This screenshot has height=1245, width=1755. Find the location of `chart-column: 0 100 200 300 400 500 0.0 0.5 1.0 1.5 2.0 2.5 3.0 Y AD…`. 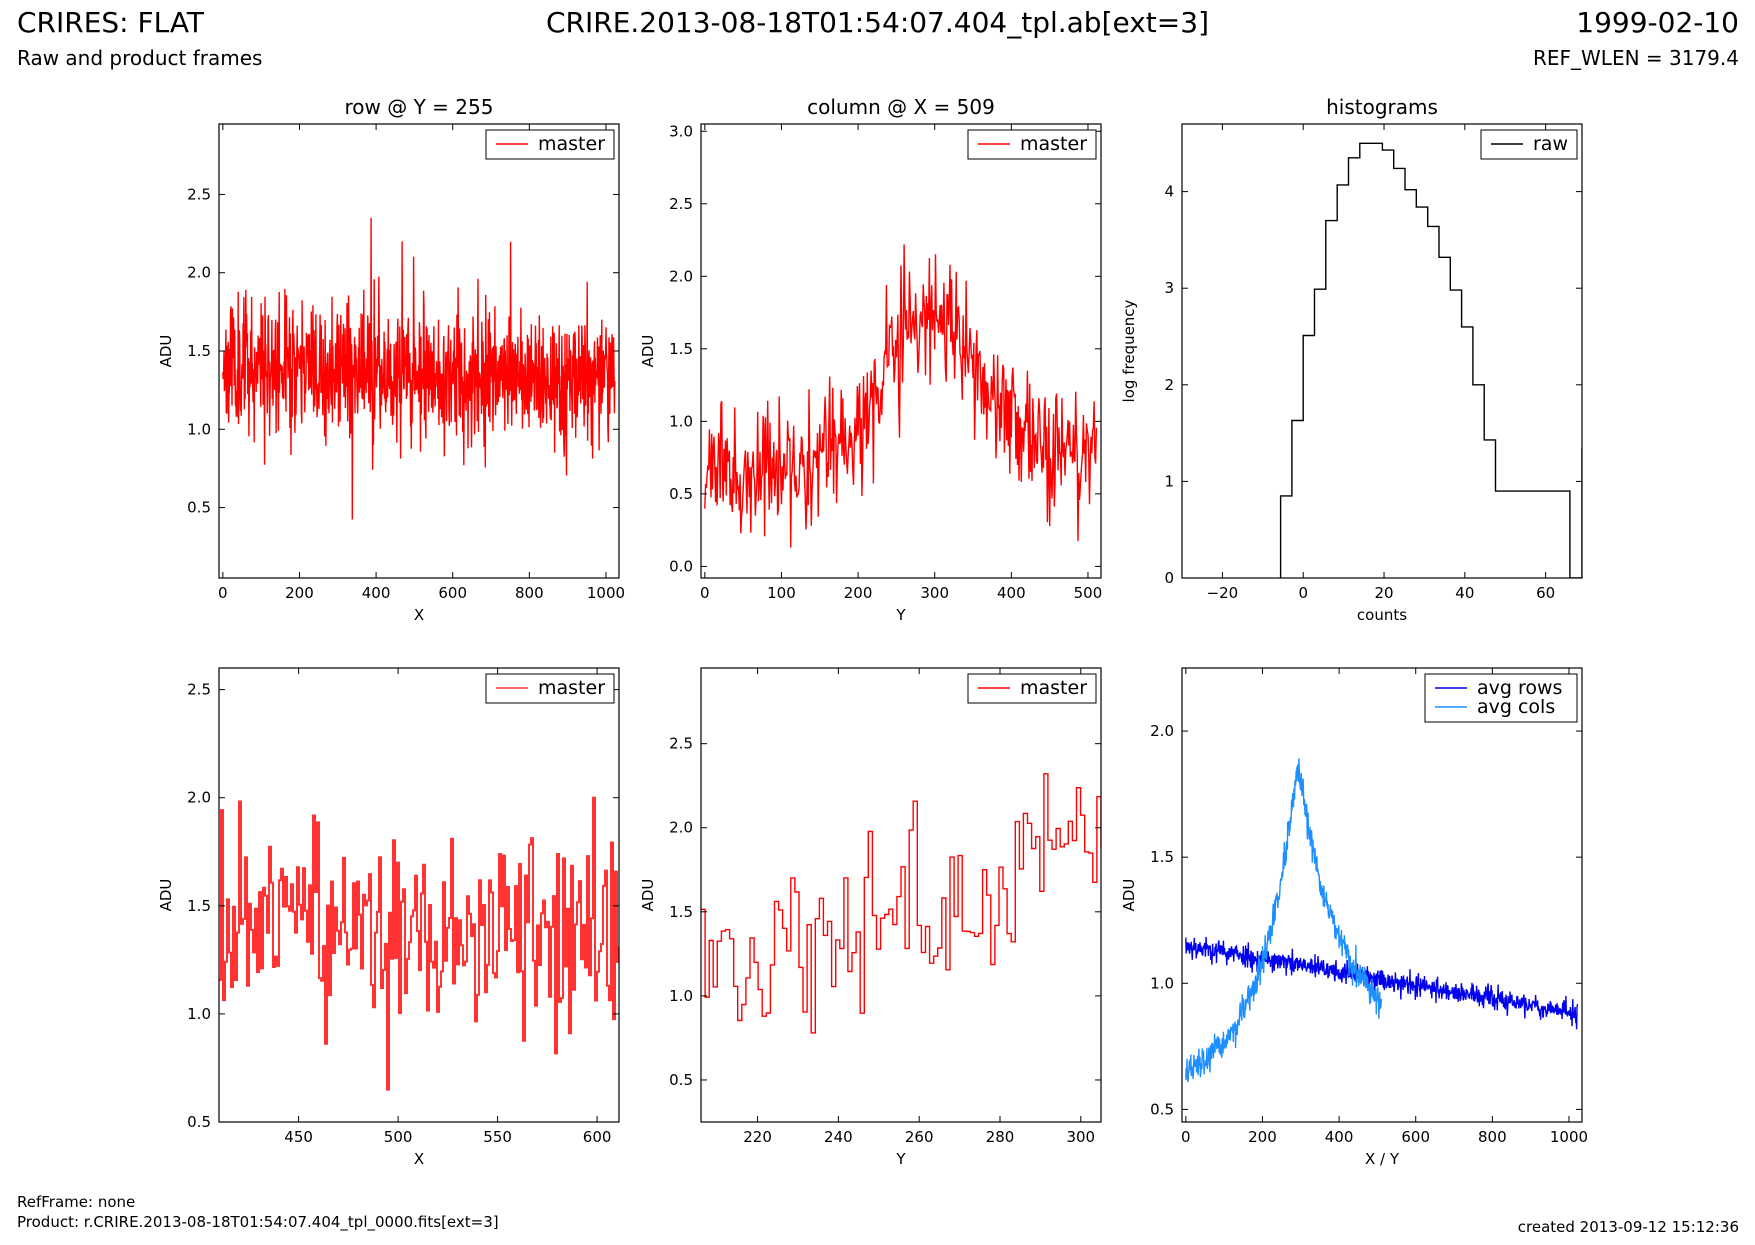

chart-column: 0 100 200 300 400 500 0.0 0.5 1.0 1.5 2.0 2.5 3.0 Y AD… is located at coordinates (870, 359).